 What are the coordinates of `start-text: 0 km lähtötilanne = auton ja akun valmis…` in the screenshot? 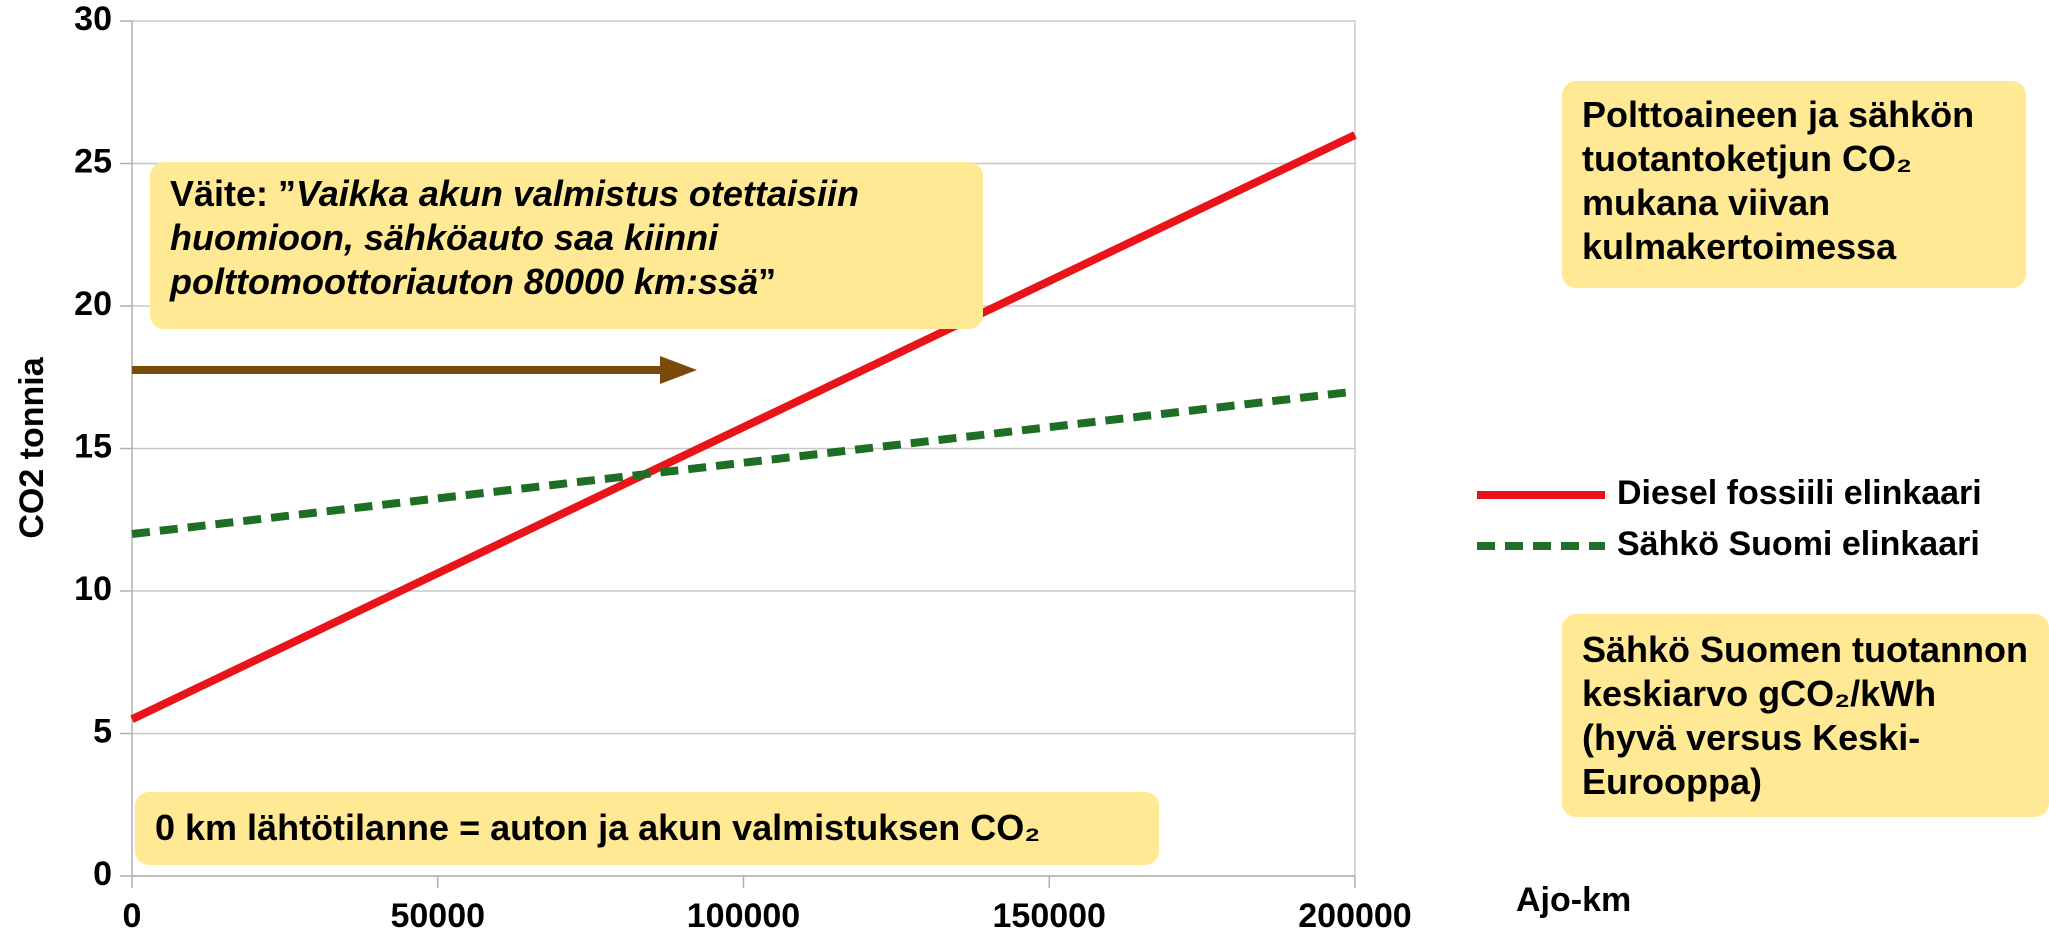 It's located at (598, 827).